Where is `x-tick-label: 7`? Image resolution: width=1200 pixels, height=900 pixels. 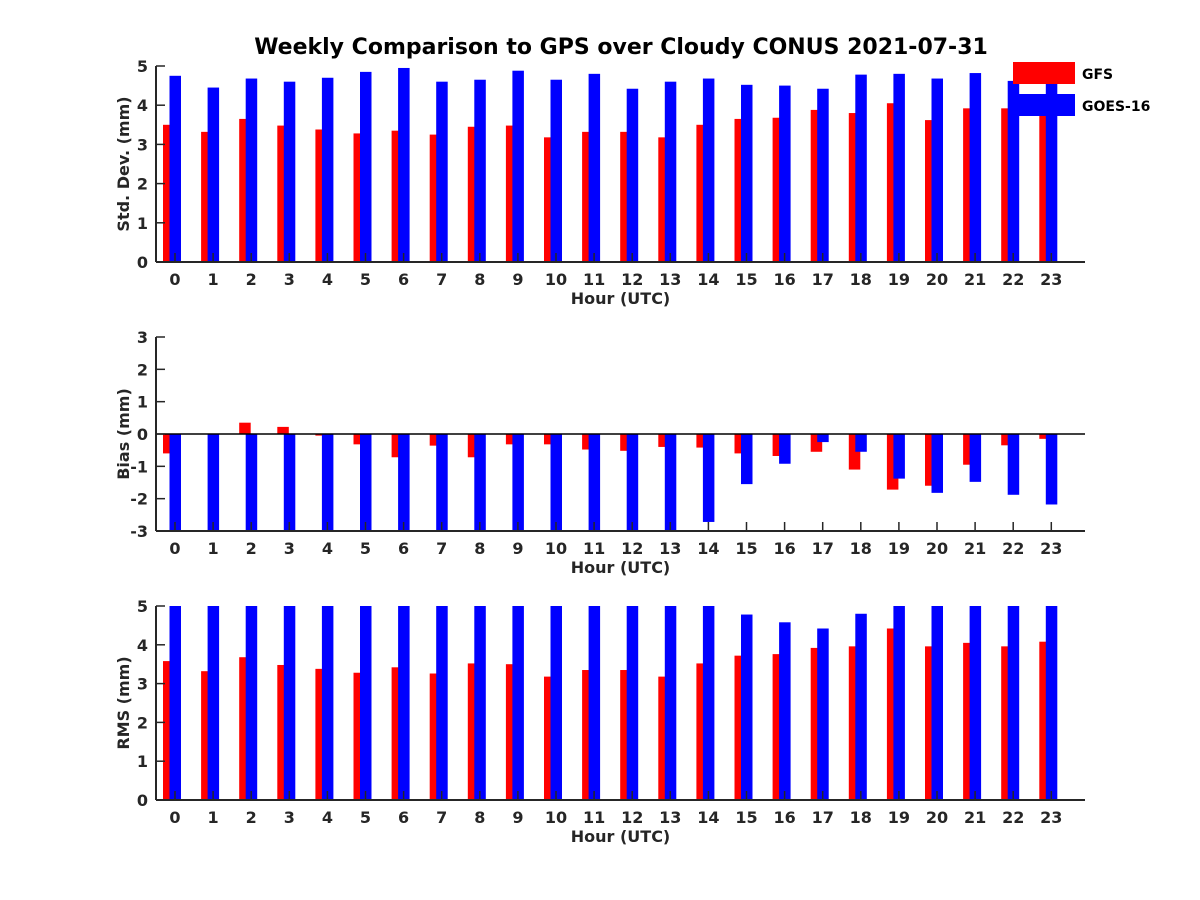
x-tick-label: 7 is located at coordinates (441, 817).